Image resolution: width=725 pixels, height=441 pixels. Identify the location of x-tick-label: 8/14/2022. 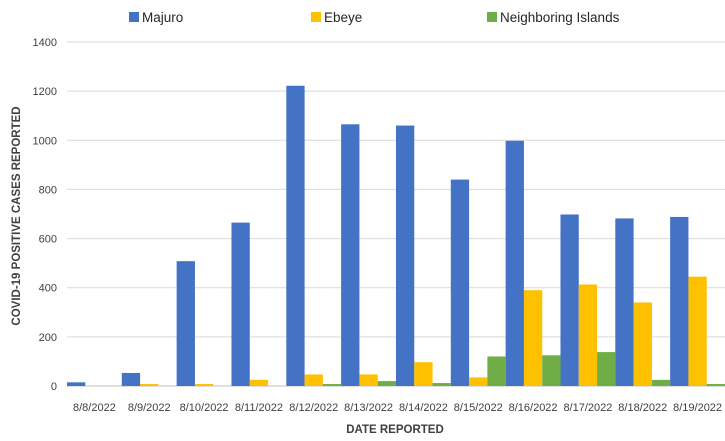
(423, 408).